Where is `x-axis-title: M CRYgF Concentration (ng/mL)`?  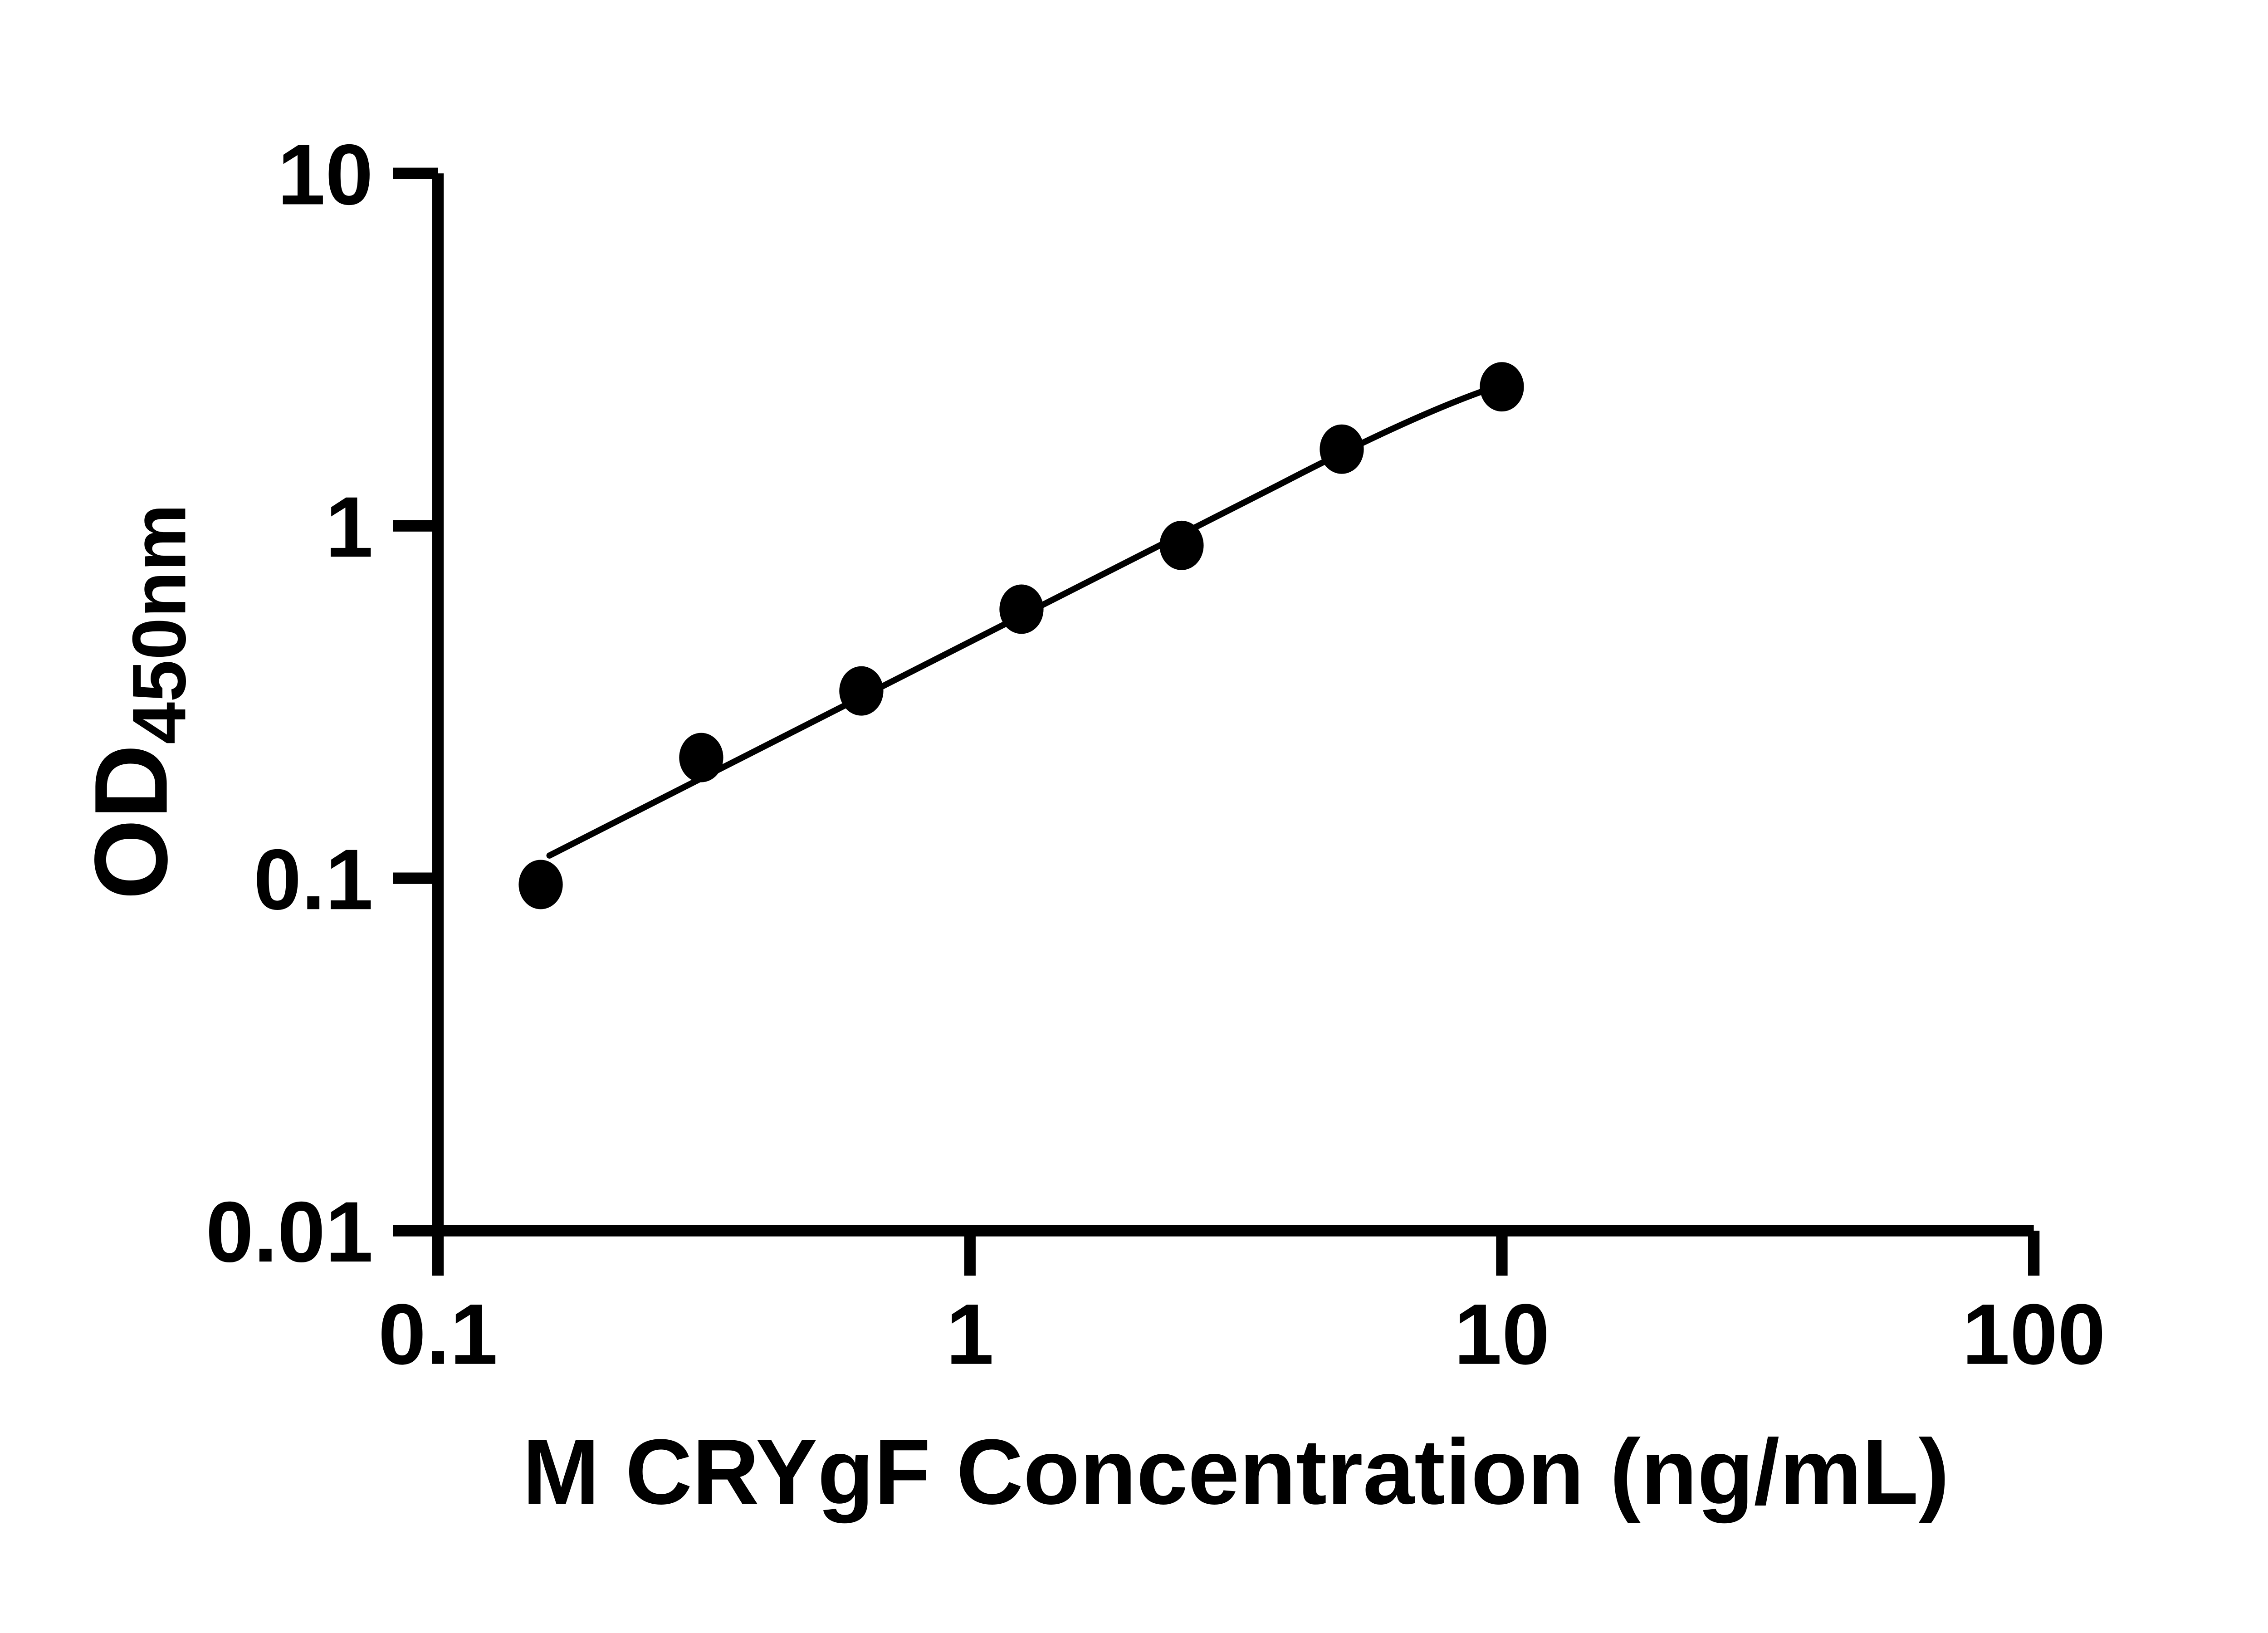
x-axis-title: M CRYgF Concentration (ng/mL) is located at coordinates (1237, 1472).